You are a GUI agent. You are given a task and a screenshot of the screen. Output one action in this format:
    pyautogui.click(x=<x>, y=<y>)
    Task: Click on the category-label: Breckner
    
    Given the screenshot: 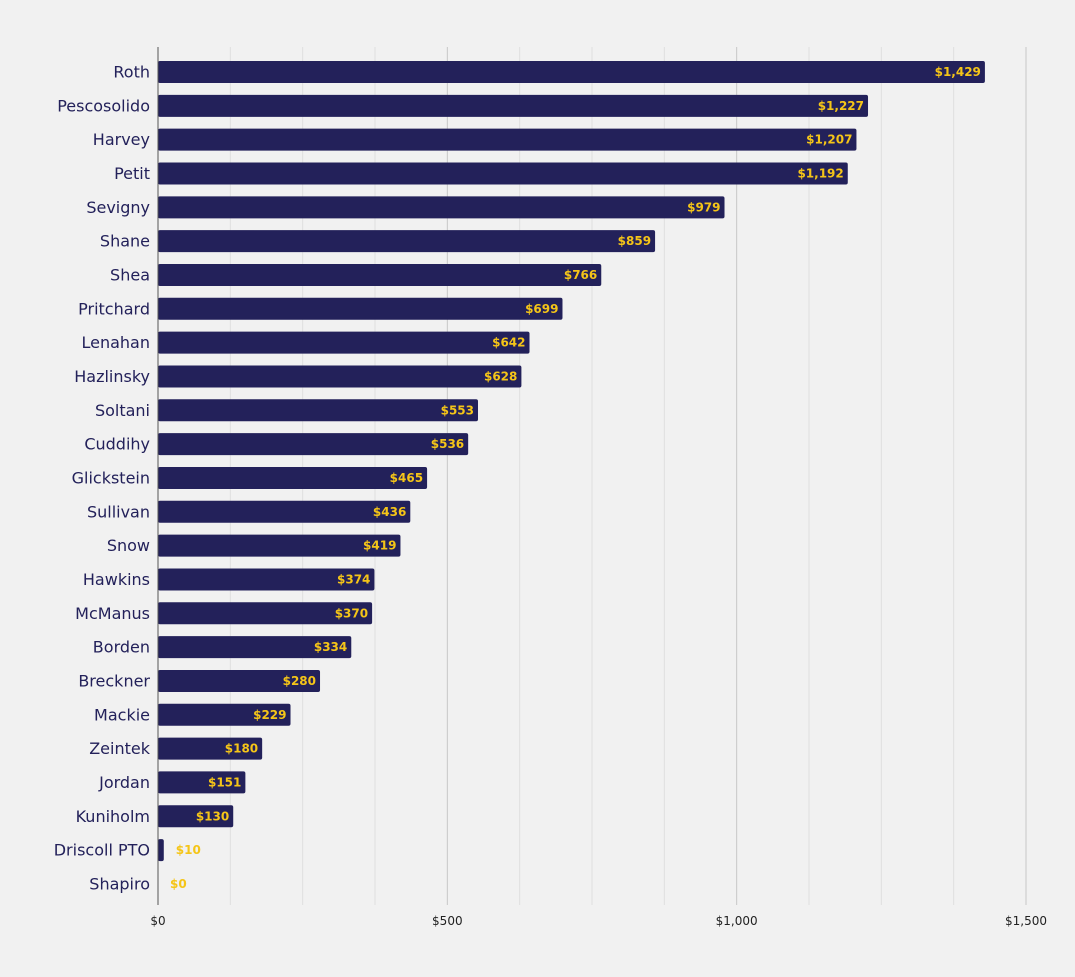 What is the action you would take?
    pyautogui.click(x=114, y=680)
    